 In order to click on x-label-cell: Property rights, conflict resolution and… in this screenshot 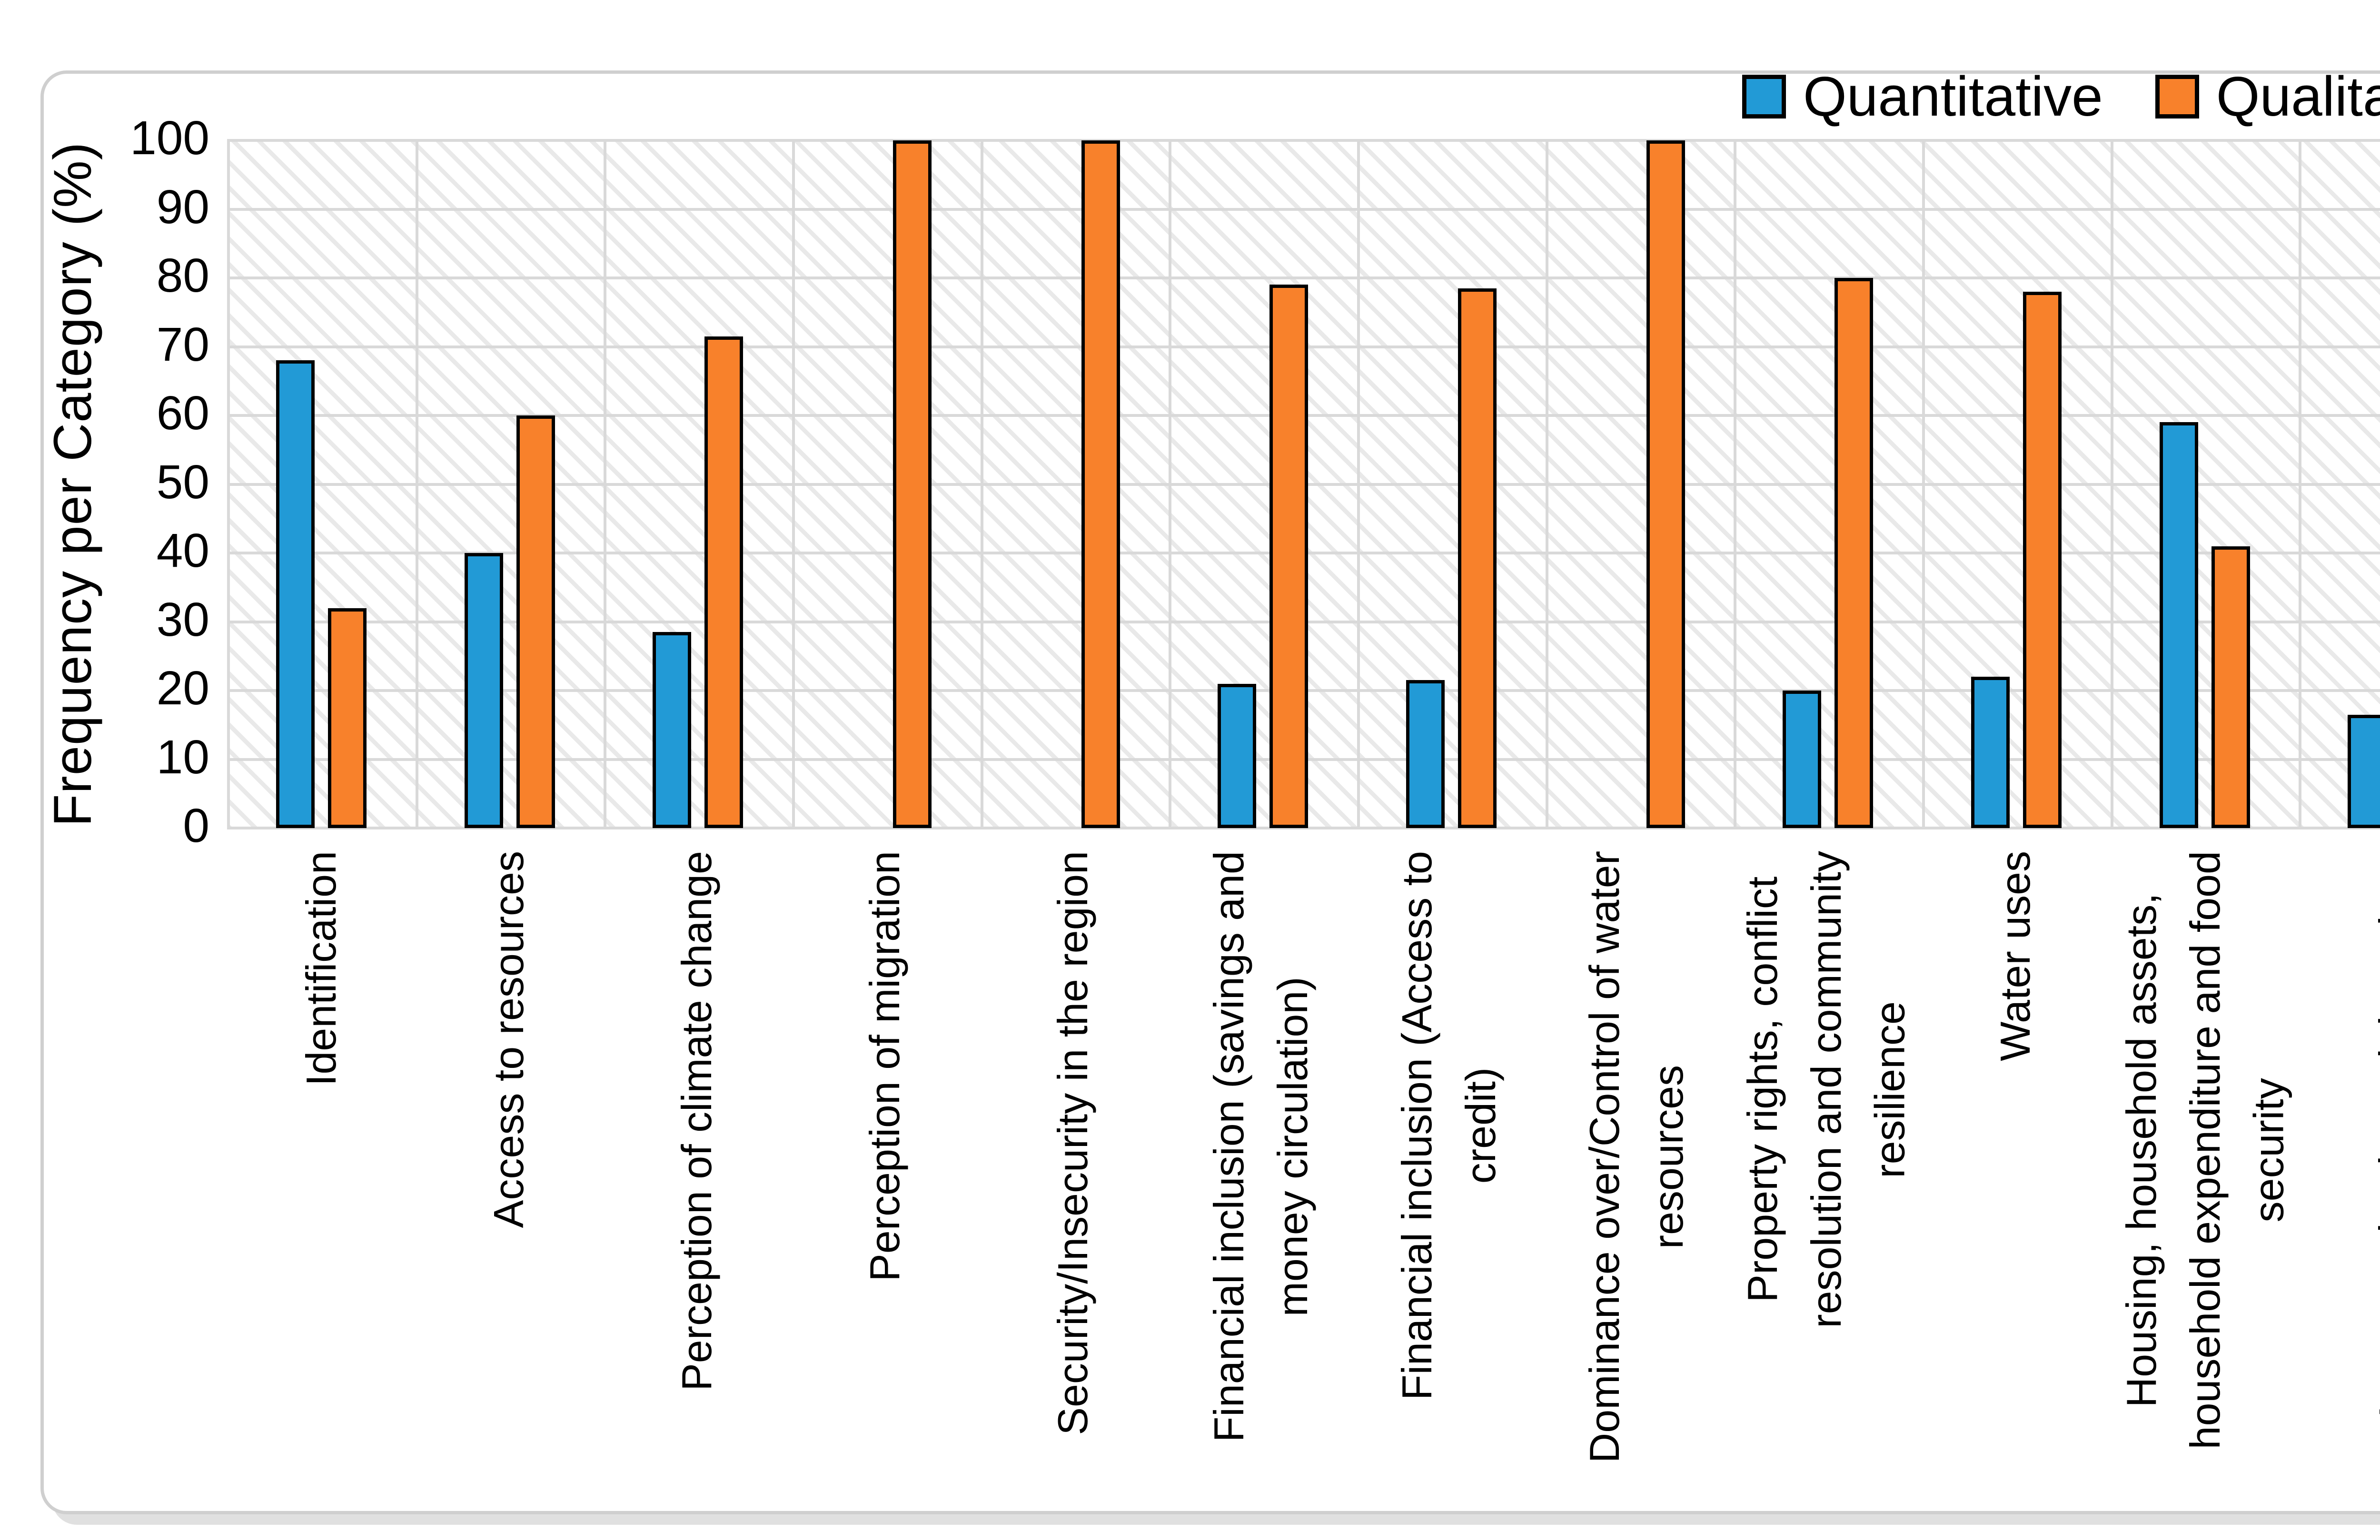, I will do `click(1826, 1181)`.